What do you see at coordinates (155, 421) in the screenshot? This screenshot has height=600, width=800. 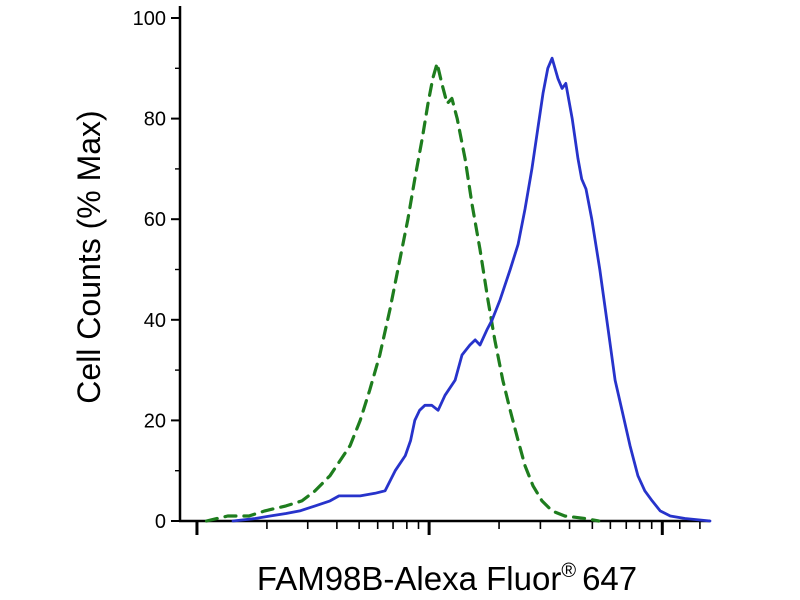 I see `y-tick-label: 20` at bounding box center [155, 421].